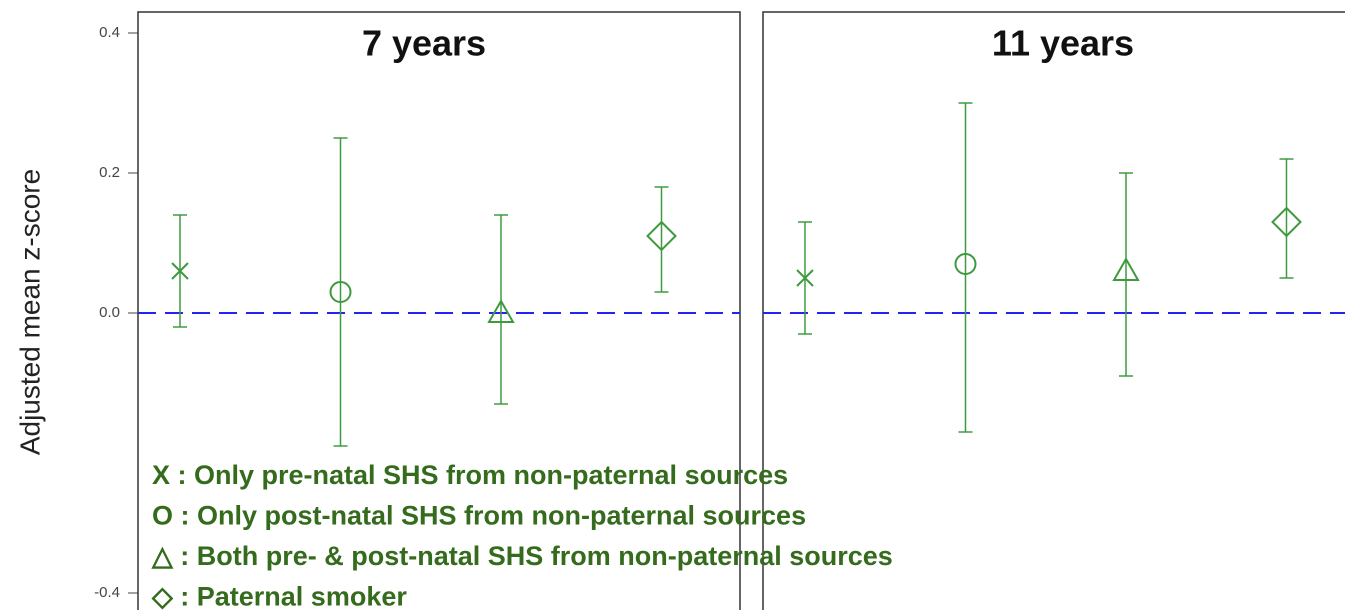 The width and height of the screenshot is (1345, 610). I want to click on legend-entry: ◇ : Paternal smoker, so click(279, 596).